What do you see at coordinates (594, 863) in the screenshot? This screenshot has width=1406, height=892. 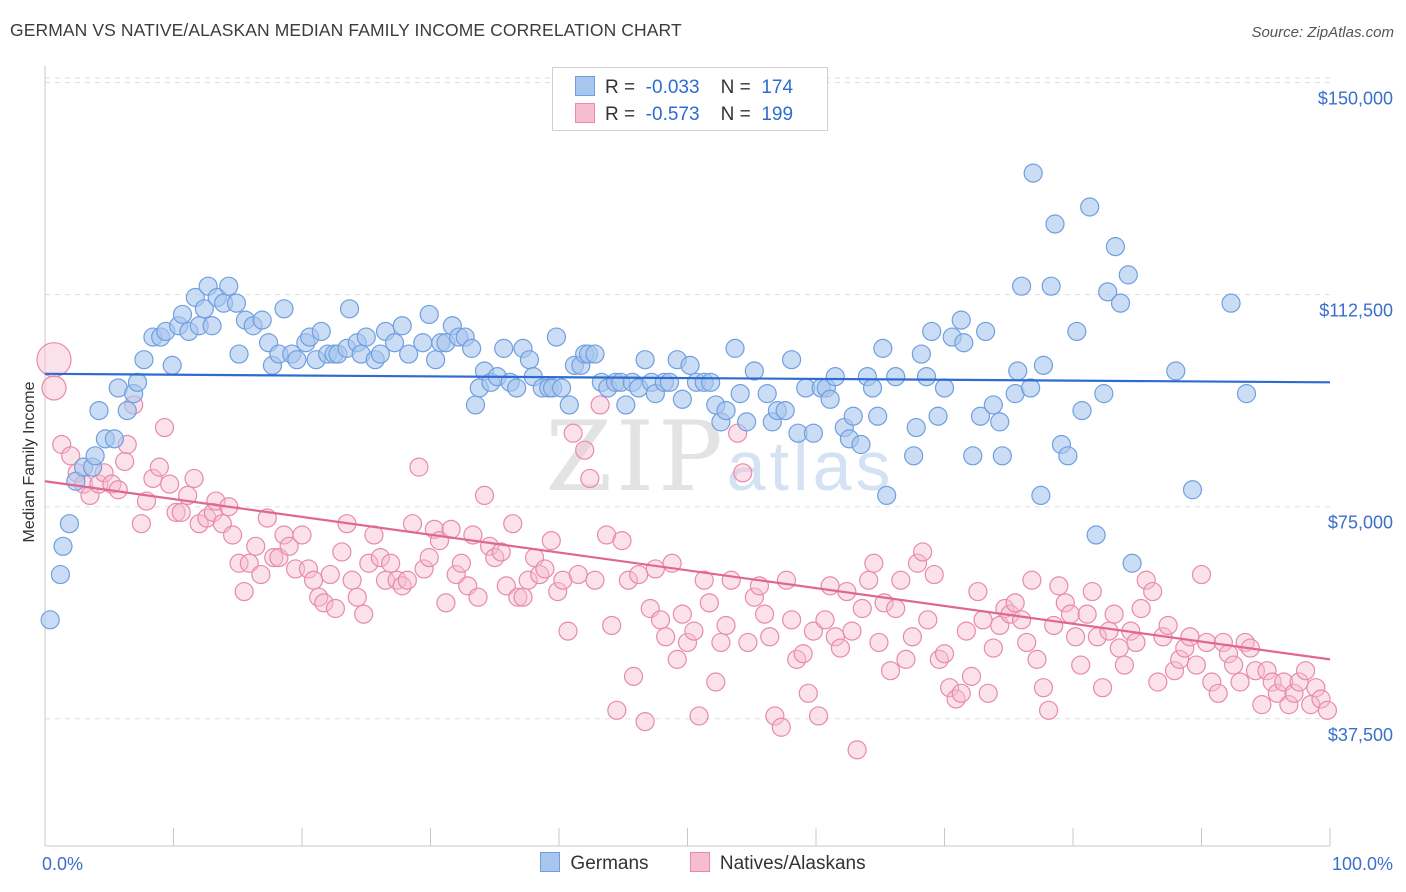 I see `legend-item-germans: Germans` at bounding box center [594, 863].